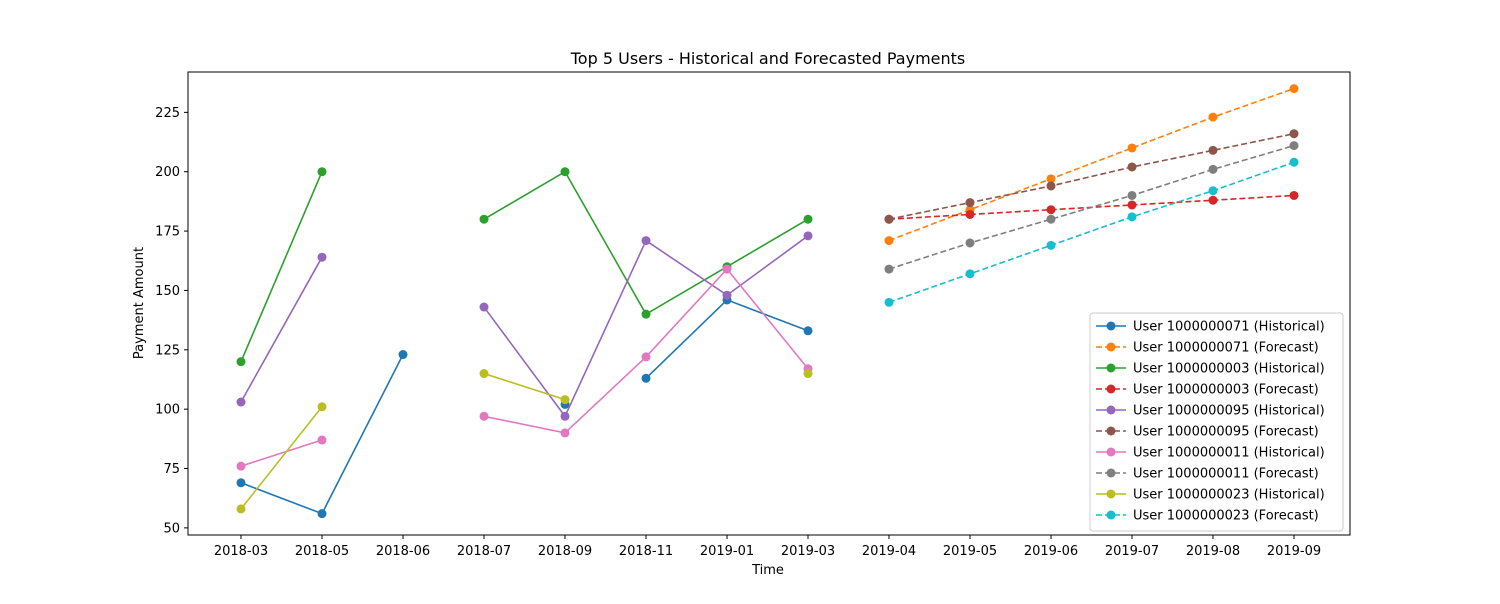  What do you see at coordinates (1229, 453) in the screenshot?
I see `legend-label: User 1000000011 (Historical)` at bounding box center [1229, 453].